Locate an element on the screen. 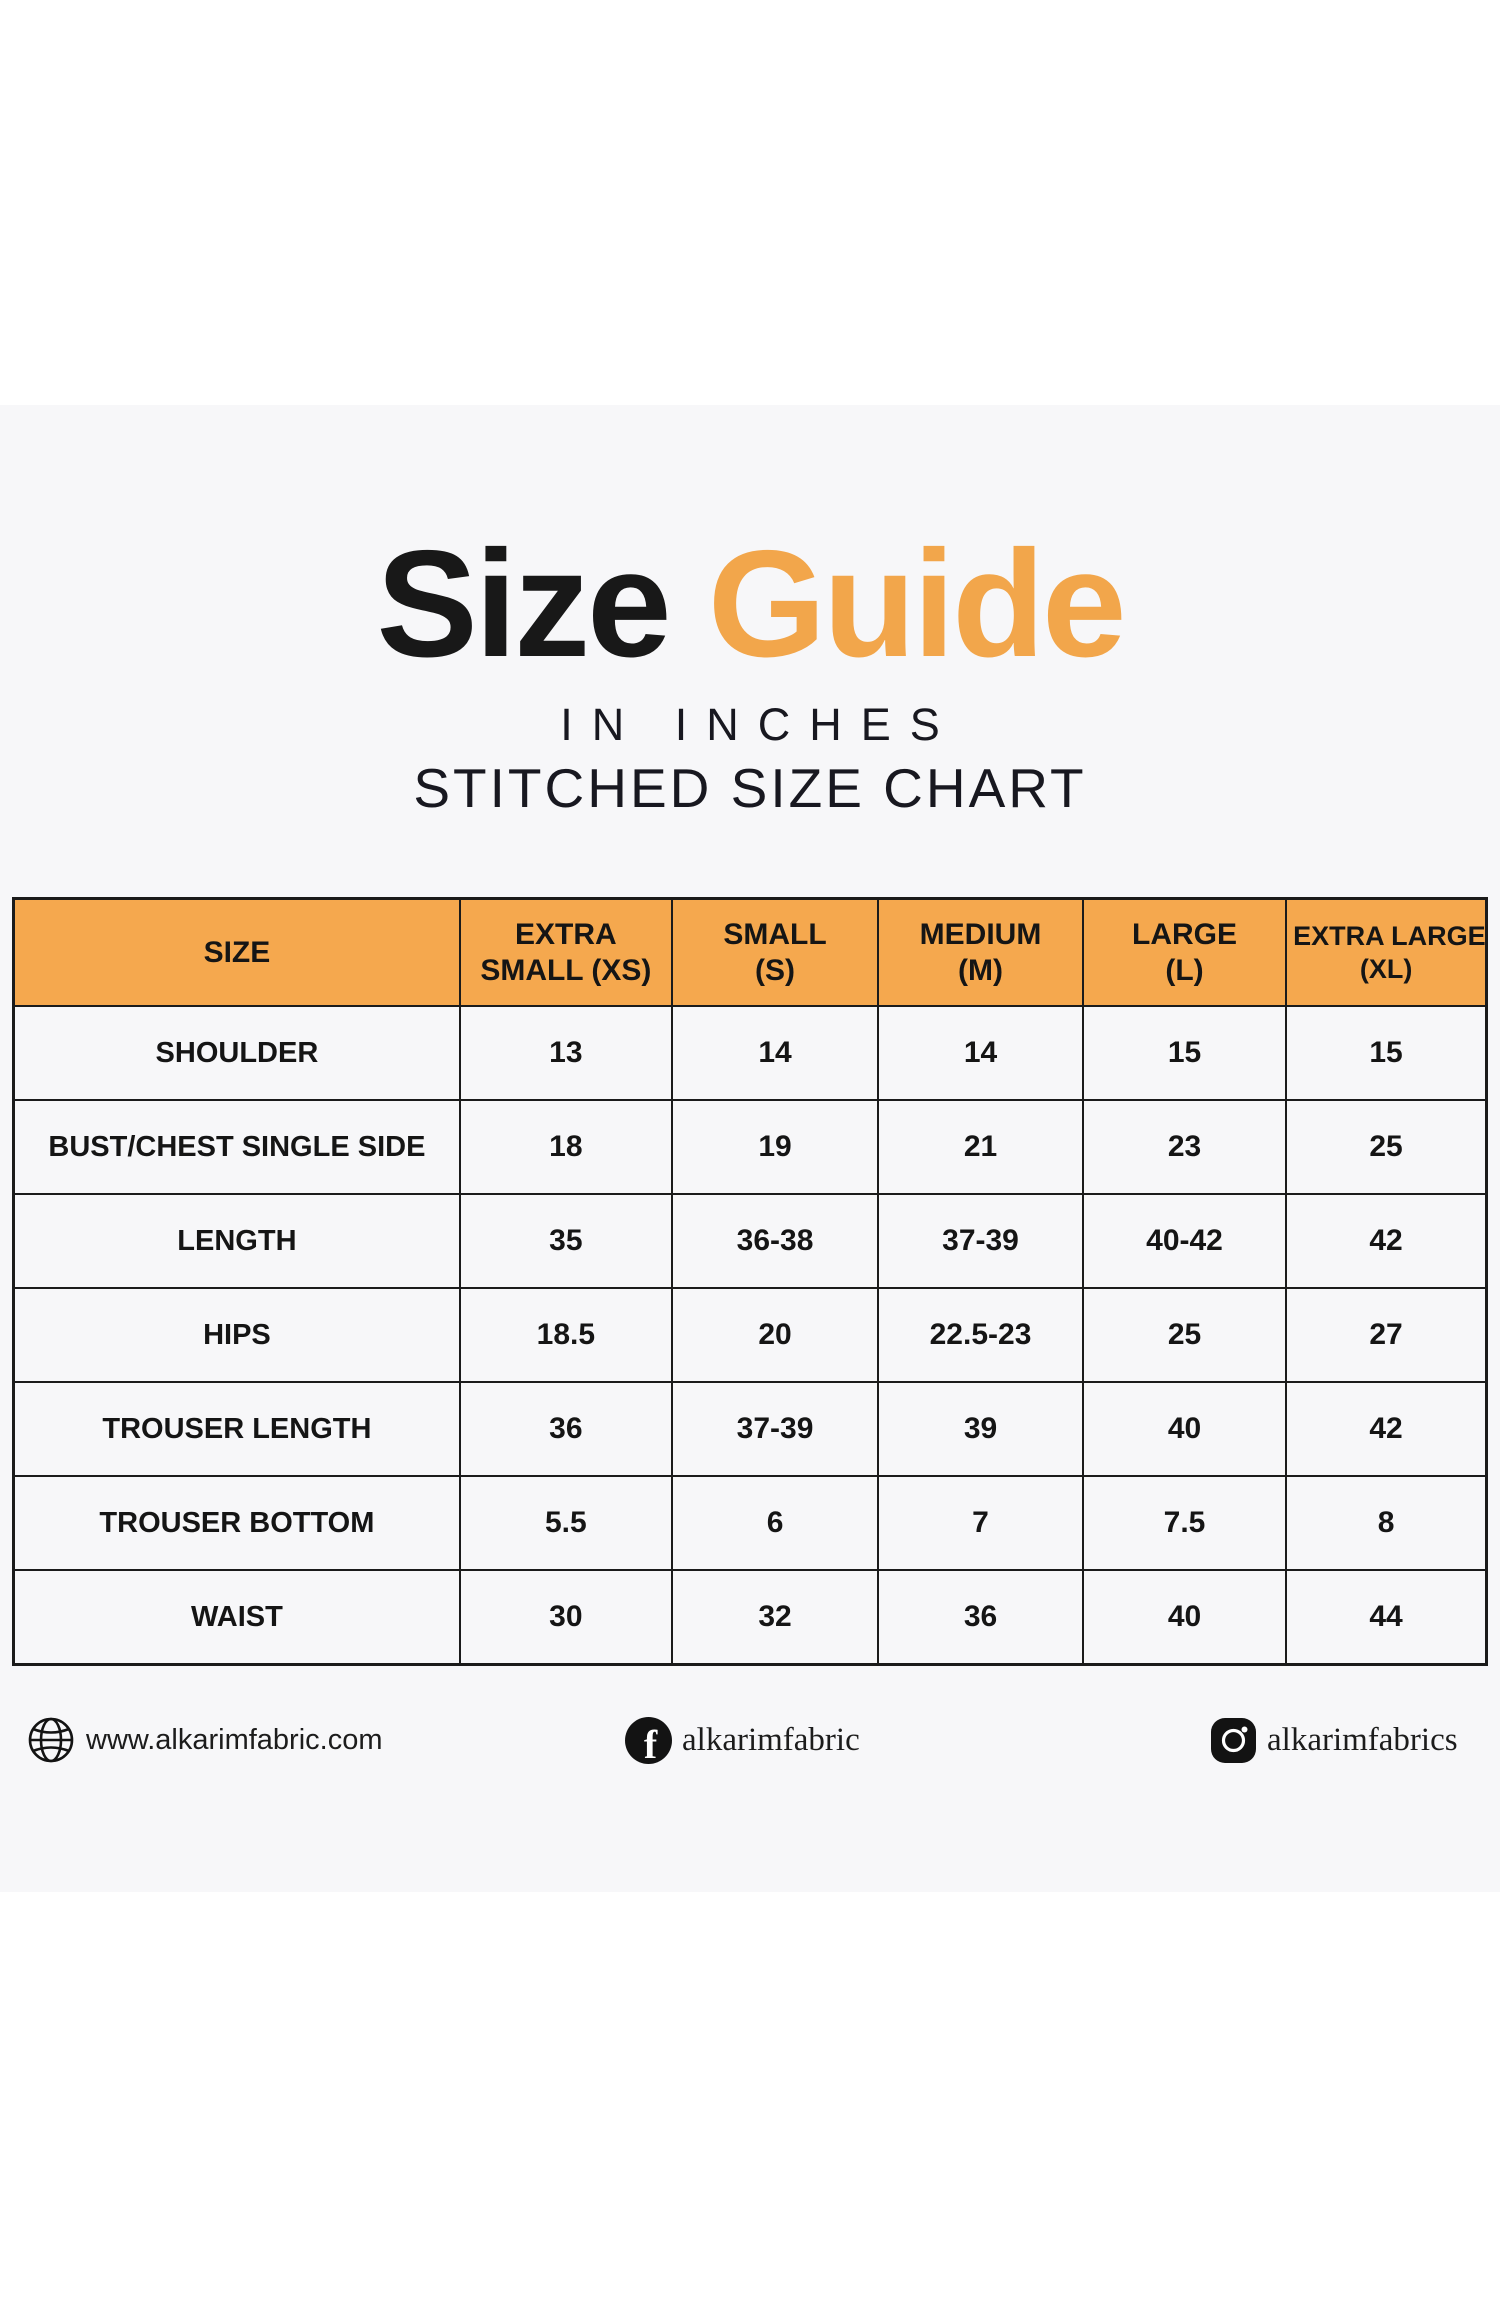 This screenshot has height=2300, width=1500. table-row: WAIST 30 32 36 40 44 is located at coordinates (750, 1617).